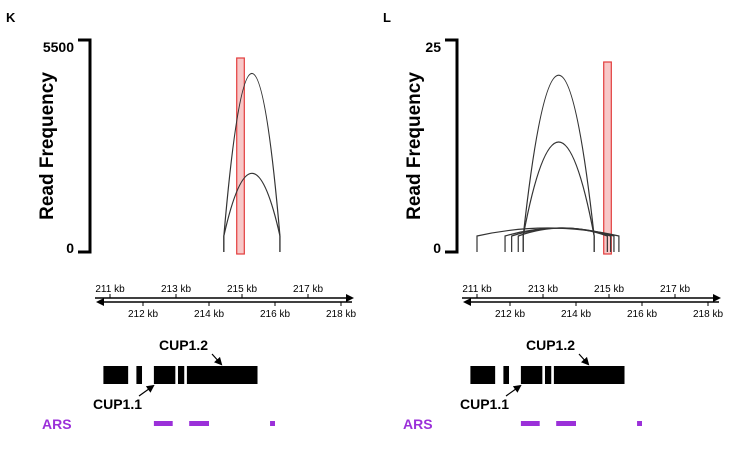 The image size is (743, 456). I want to click on panel-letter: L, so click(387, 17).